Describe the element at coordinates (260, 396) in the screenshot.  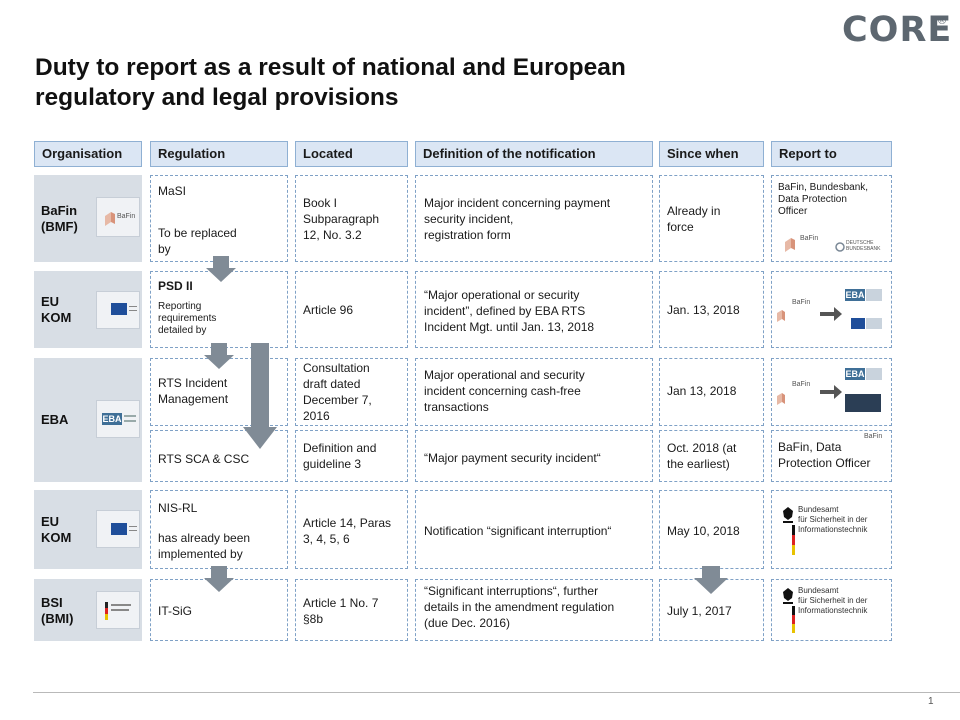
I see `long-down-arrow-icon` at that location.